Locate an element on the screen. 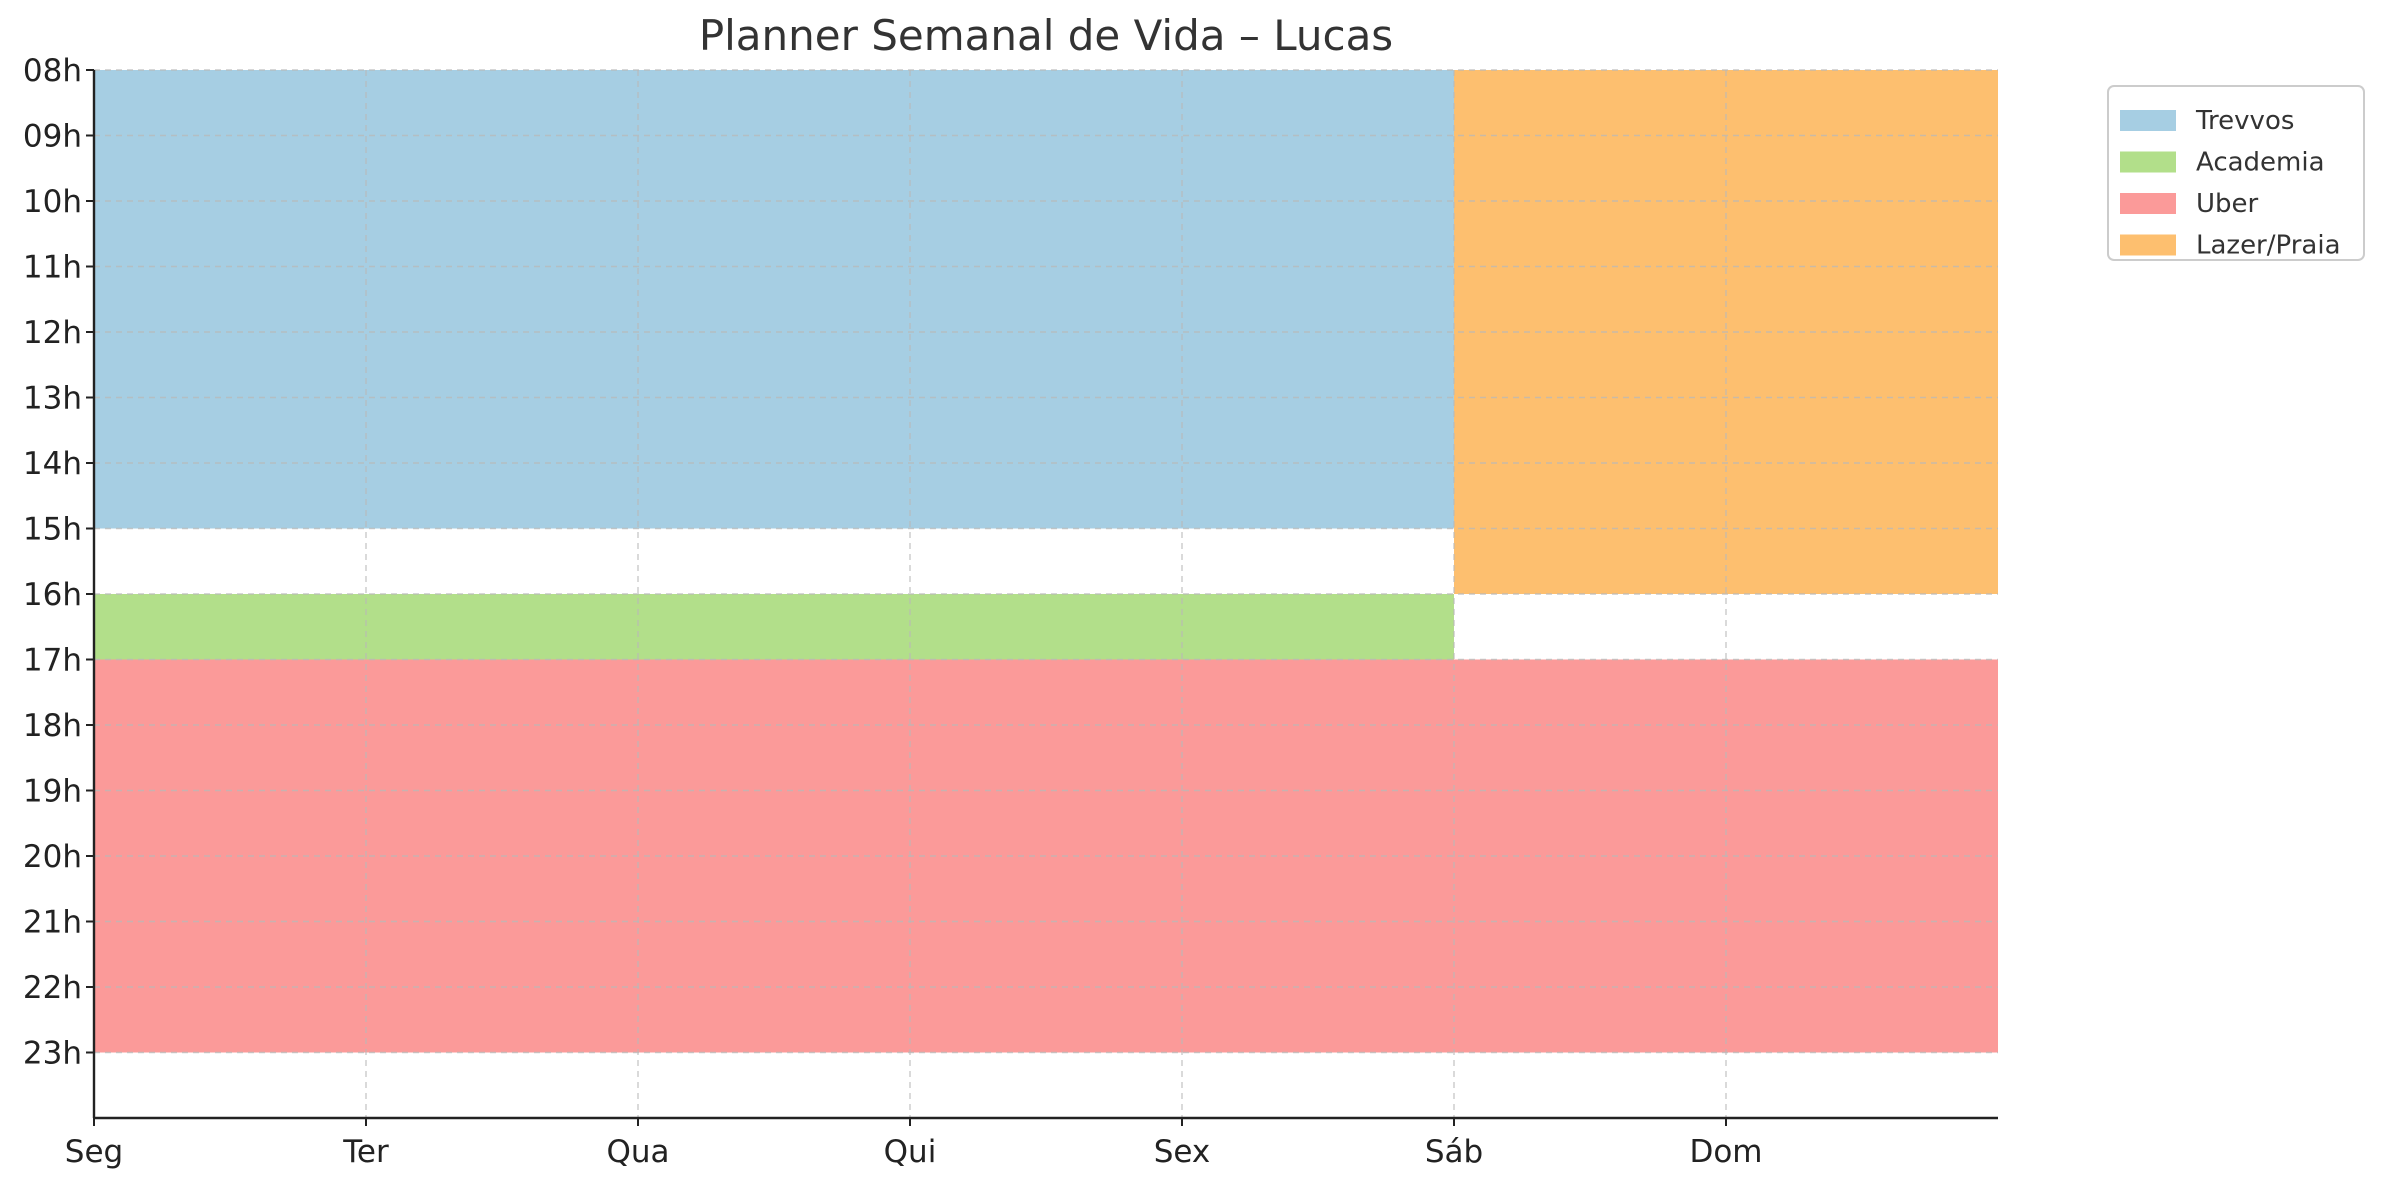 Image resolution: width=2382 pixels, height=1184 pixels. y-tick-label: 15h is located at coordinates (52, 530).